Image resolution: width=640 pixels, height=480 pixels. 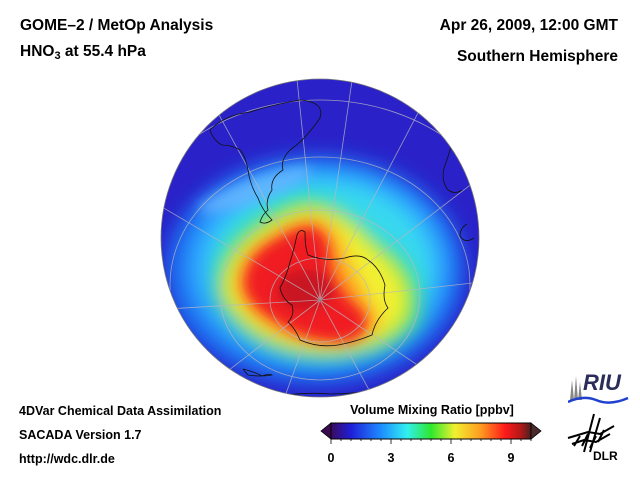 I want to click on region-label: Southern Hemisphere, so click(x=537, y=56).